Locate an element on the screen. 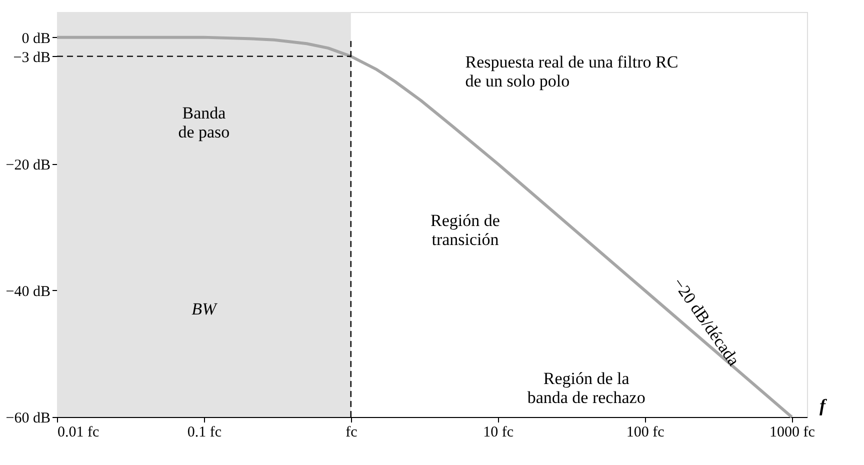 The width and height of the screenshot is (864, 465). y-tick-label: −20 dB is located at coordinates (28, 165).